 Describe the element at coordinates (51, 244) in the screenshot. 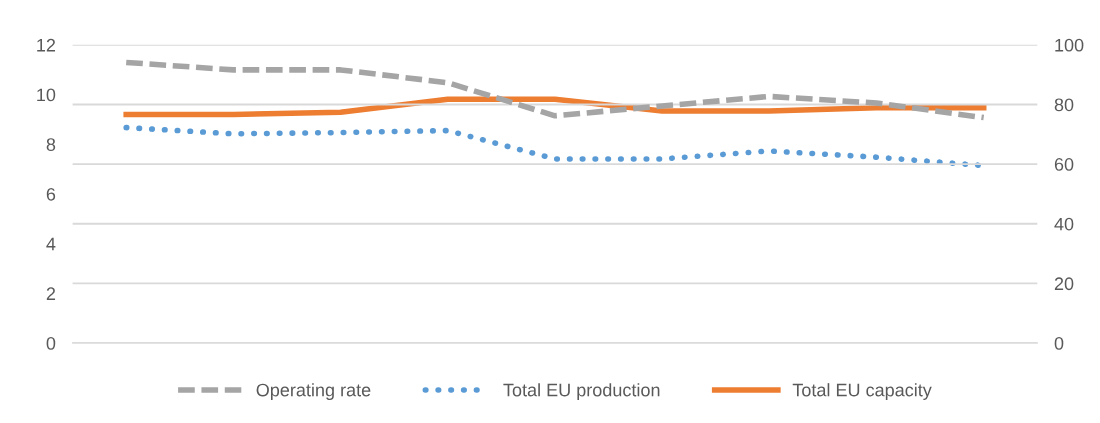

I see `y-tick-label: 4` at that location.